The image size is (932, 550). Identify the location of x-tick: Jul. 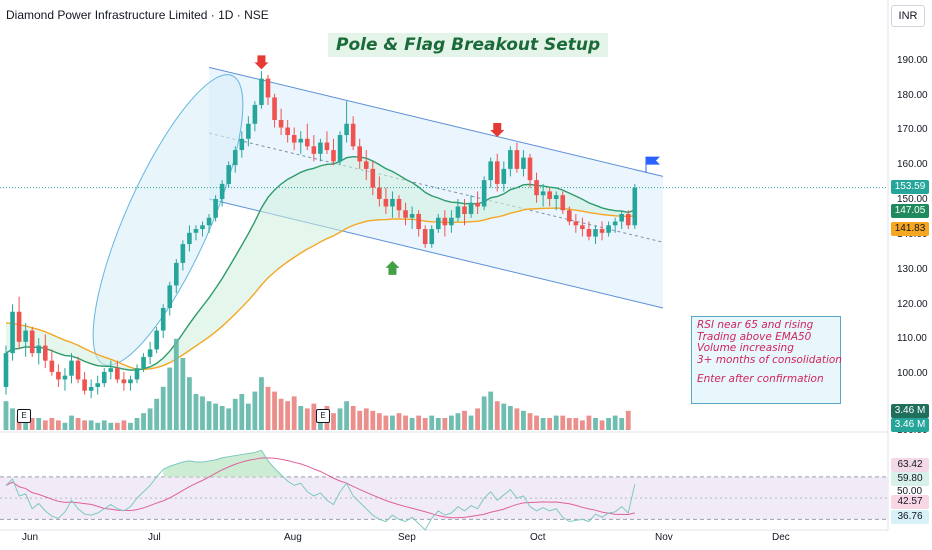
(154, 537).